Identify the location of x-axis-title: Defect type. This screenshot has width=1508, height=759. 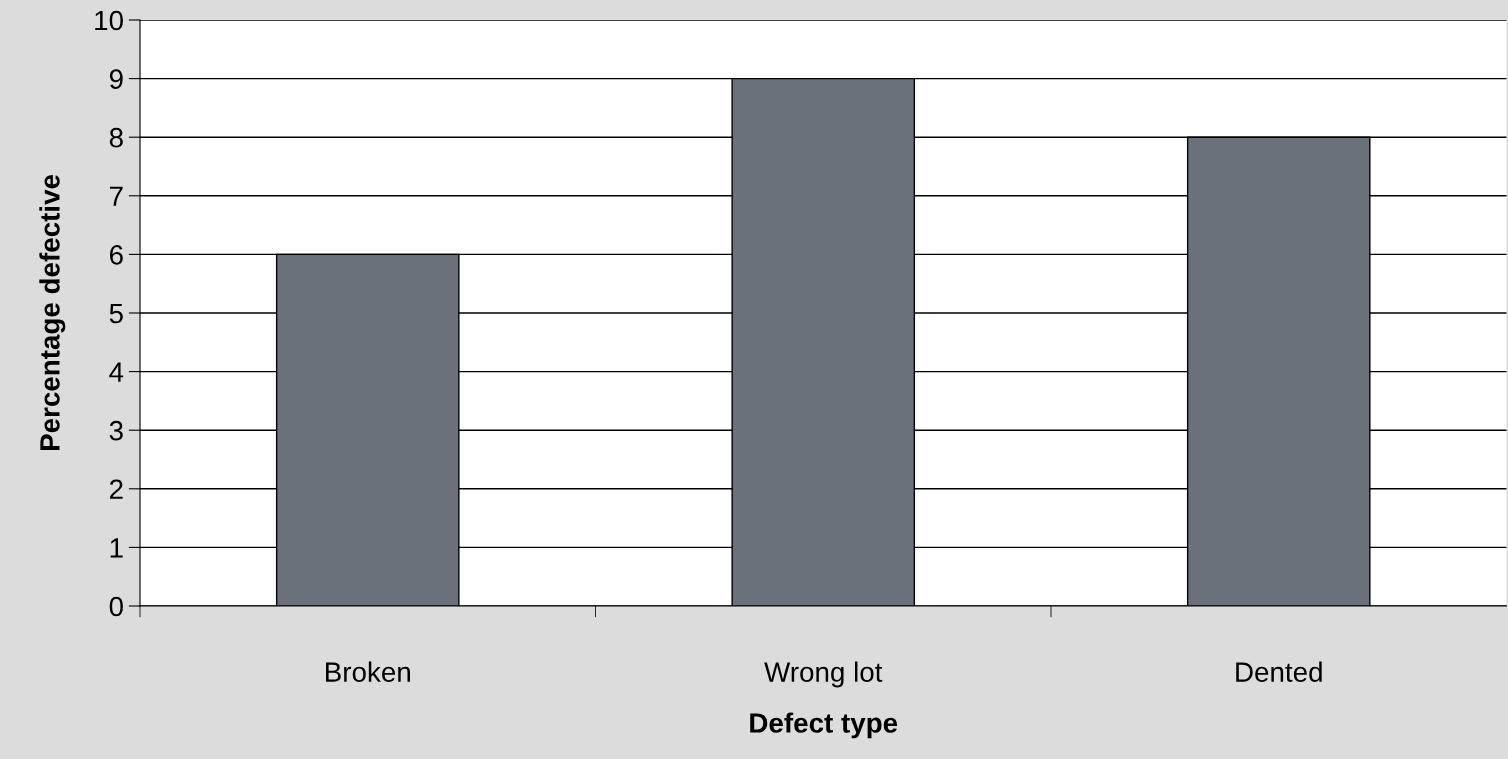
(824, 725).